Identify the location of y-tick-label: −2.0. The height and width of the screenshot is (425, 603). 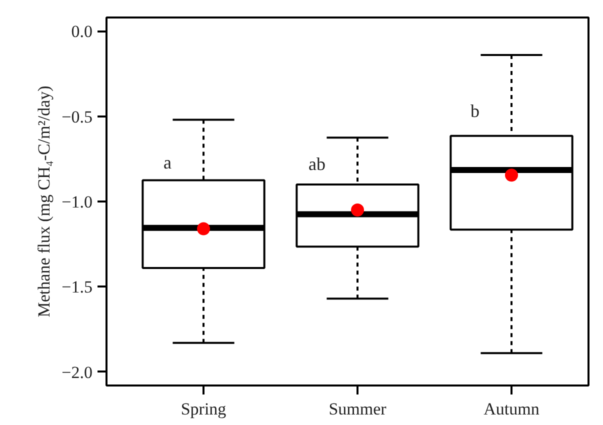
(77, 372).